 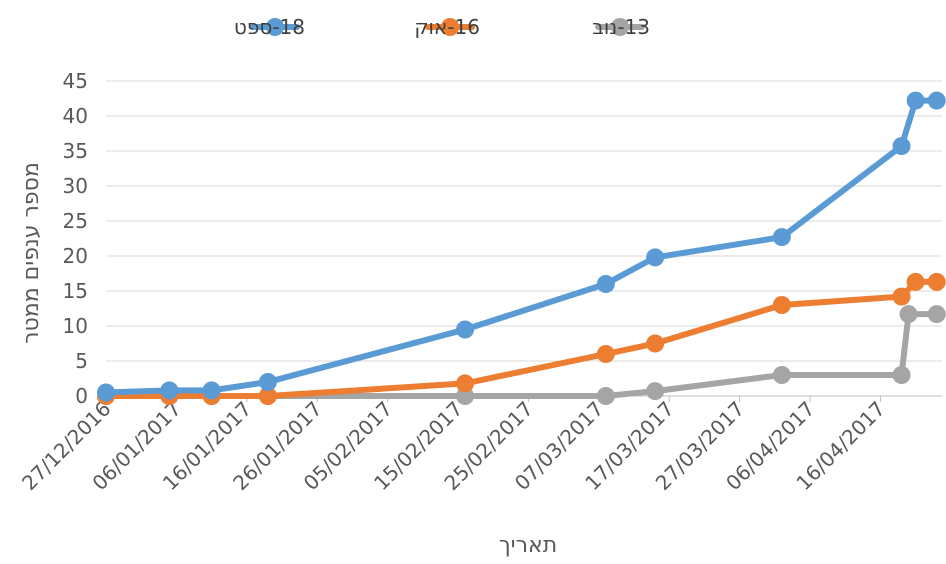 I want to click on x-axis-title: תאריך, so click(x=528, y=545).